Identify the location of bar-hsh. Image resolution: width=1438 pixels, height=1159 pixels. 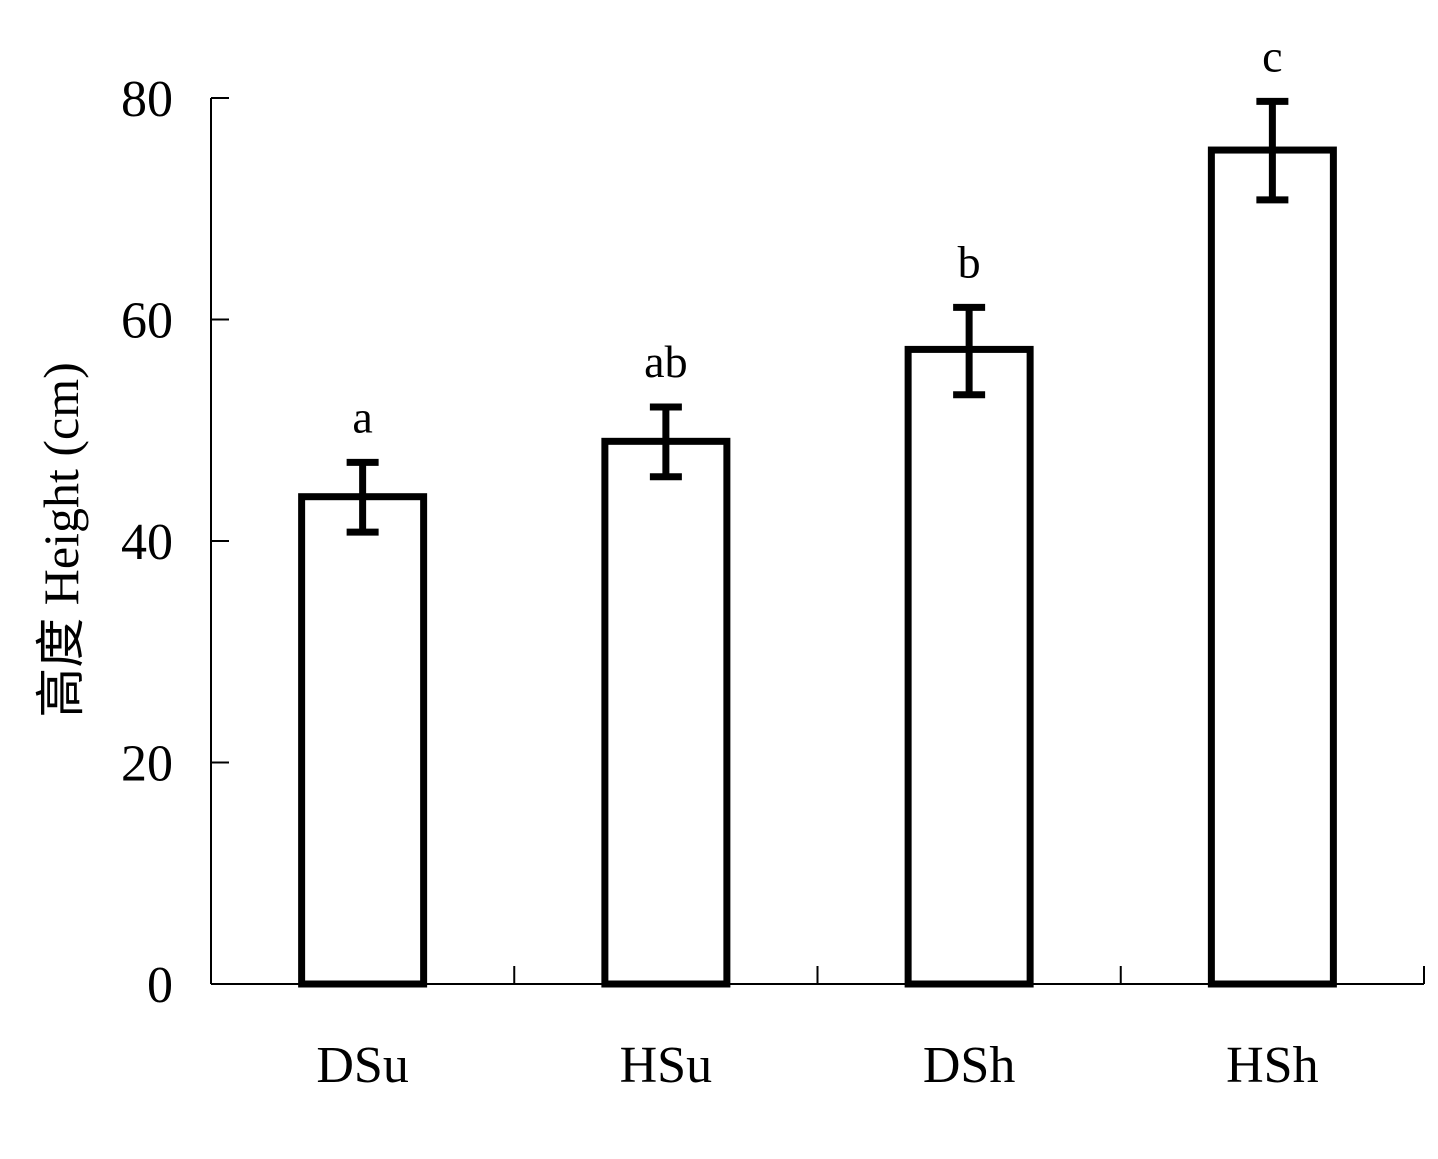
(1272, 567).